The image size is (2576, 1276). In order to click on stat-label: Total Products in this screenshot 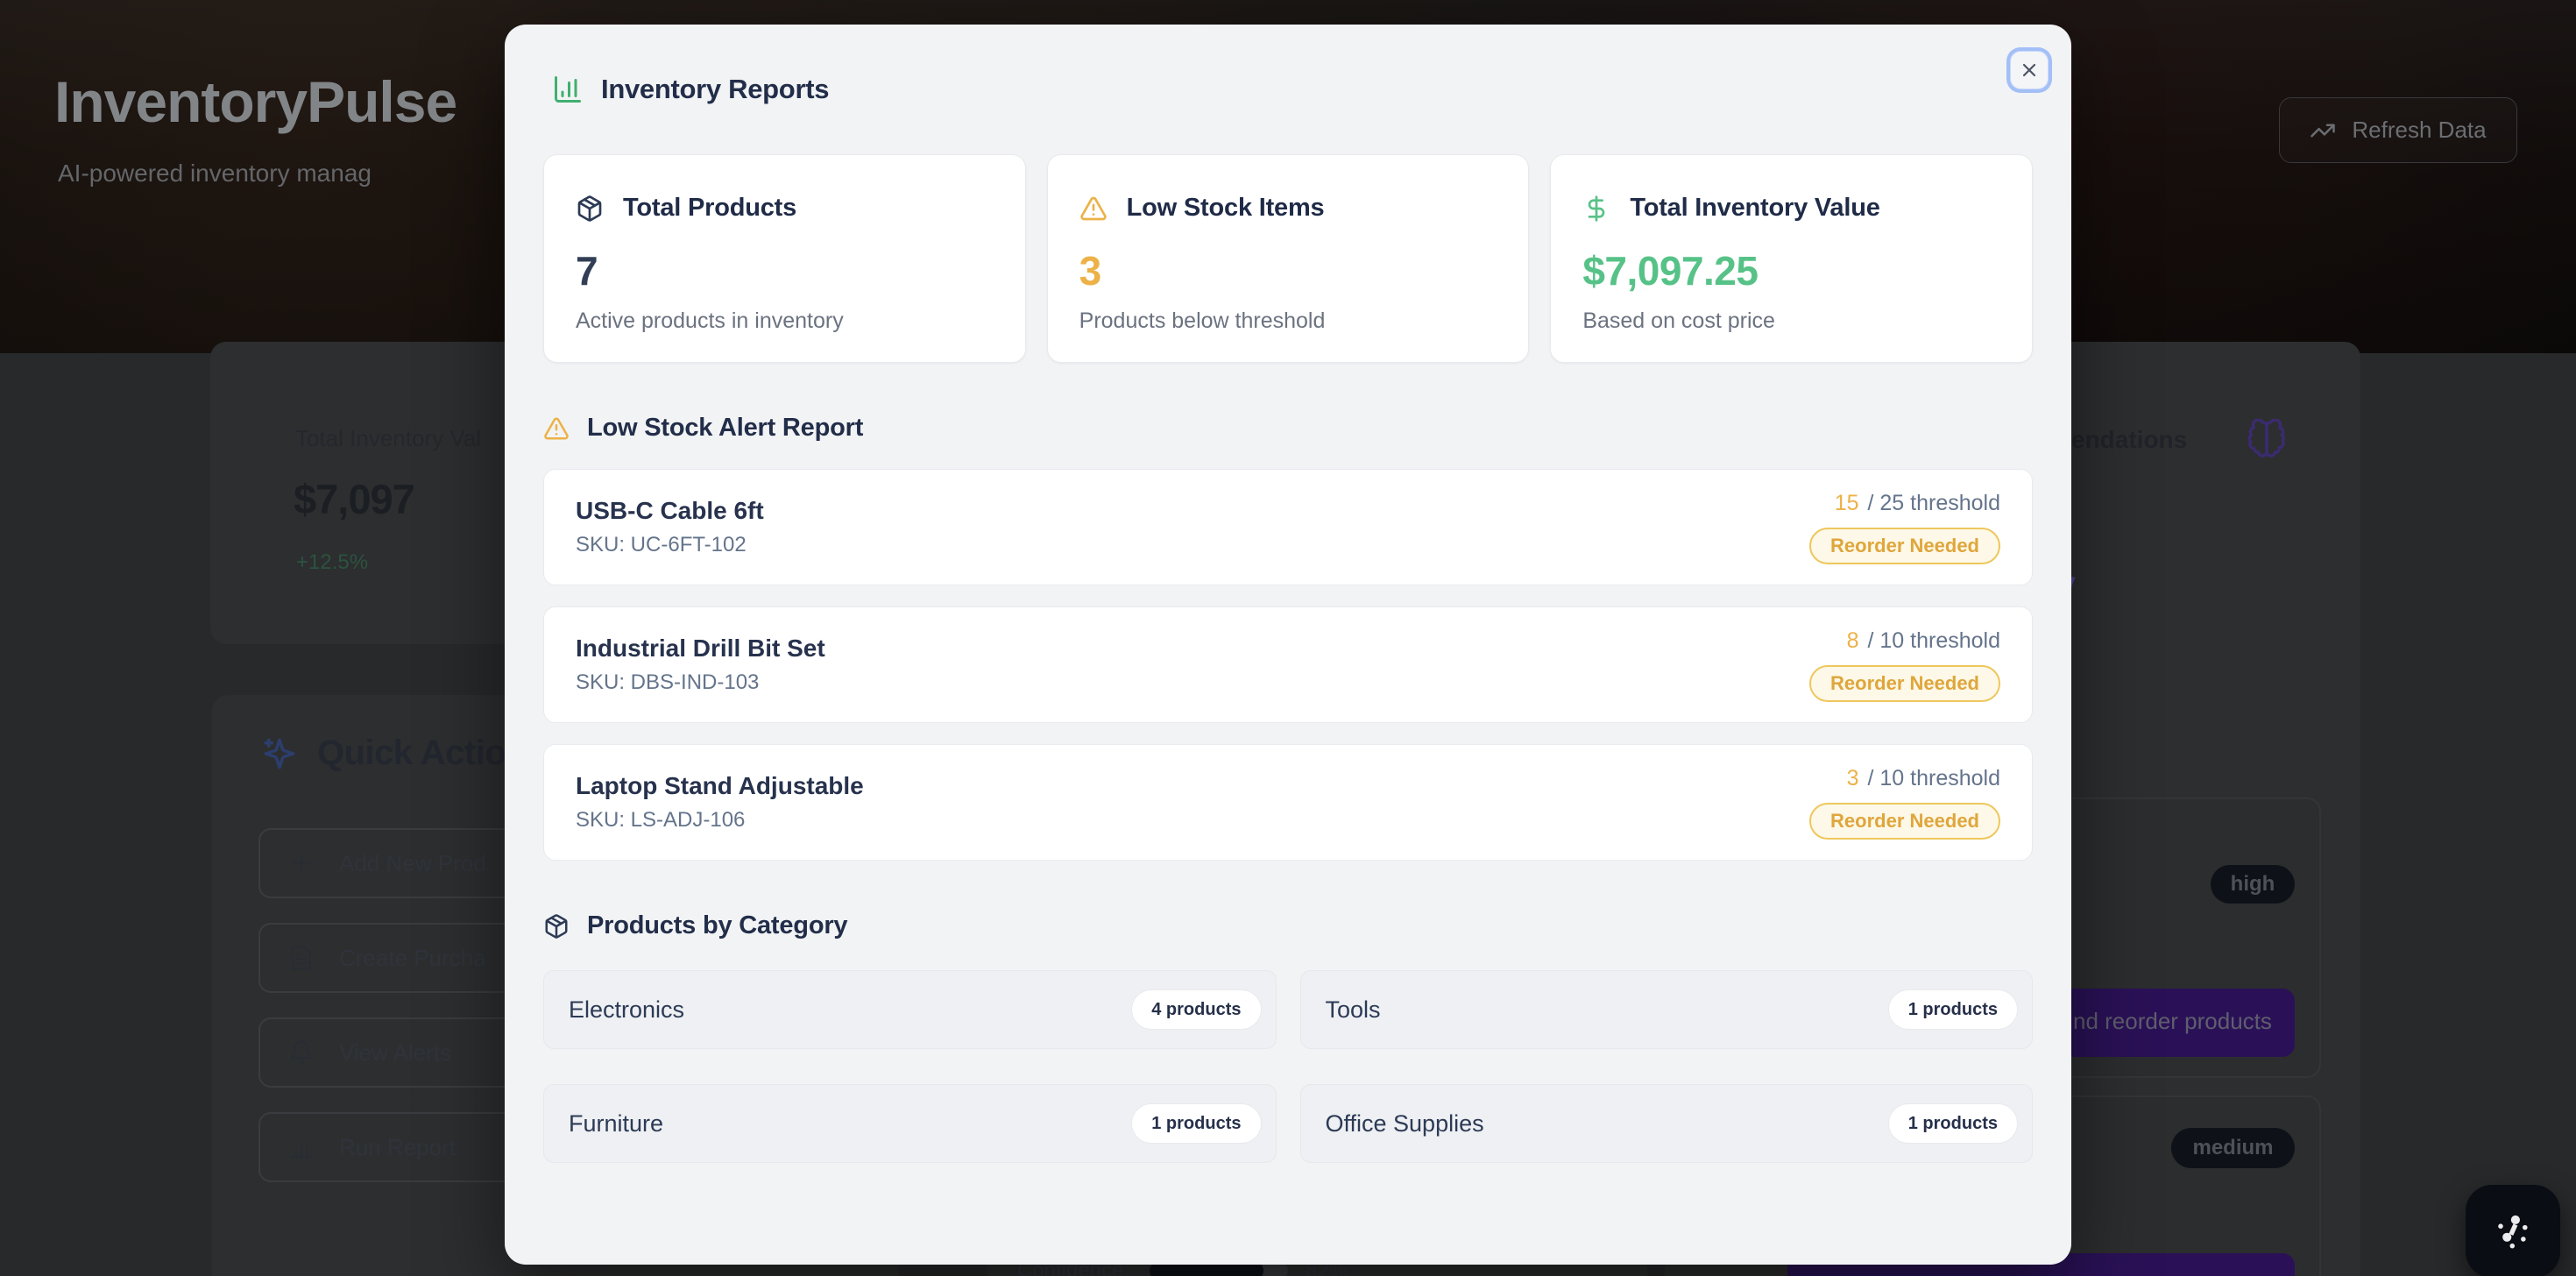, I will do `click(710, 208)`.